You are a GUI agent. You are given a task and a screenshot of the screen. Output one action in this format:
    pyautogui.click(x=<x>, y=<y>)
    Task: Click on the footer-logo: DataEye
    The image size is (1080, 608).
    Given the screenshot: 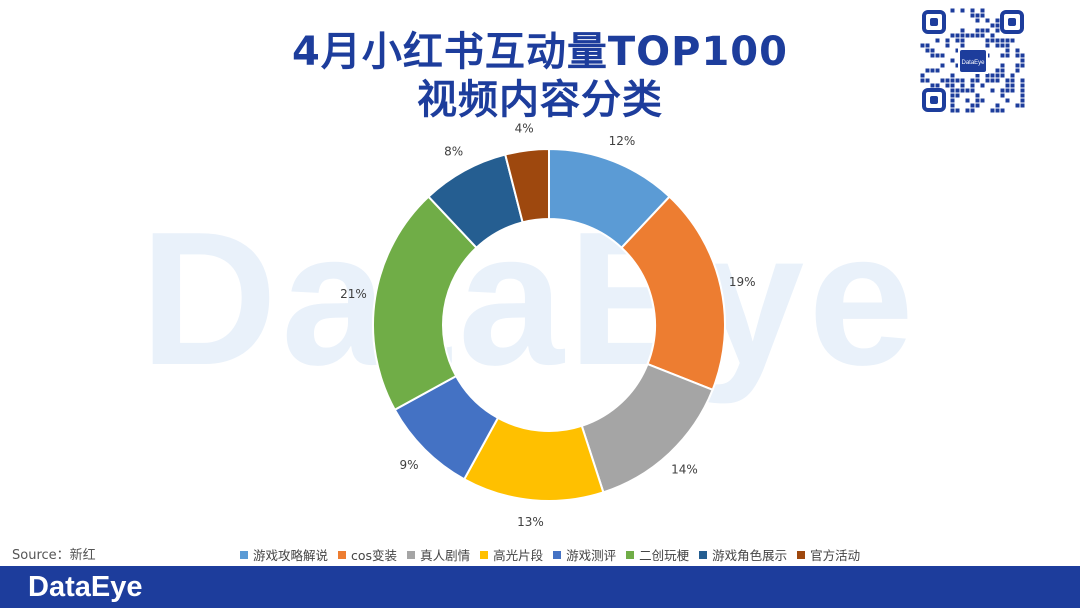 What is the action you would take?
    pyautogui.click(x=85, y=587)
    